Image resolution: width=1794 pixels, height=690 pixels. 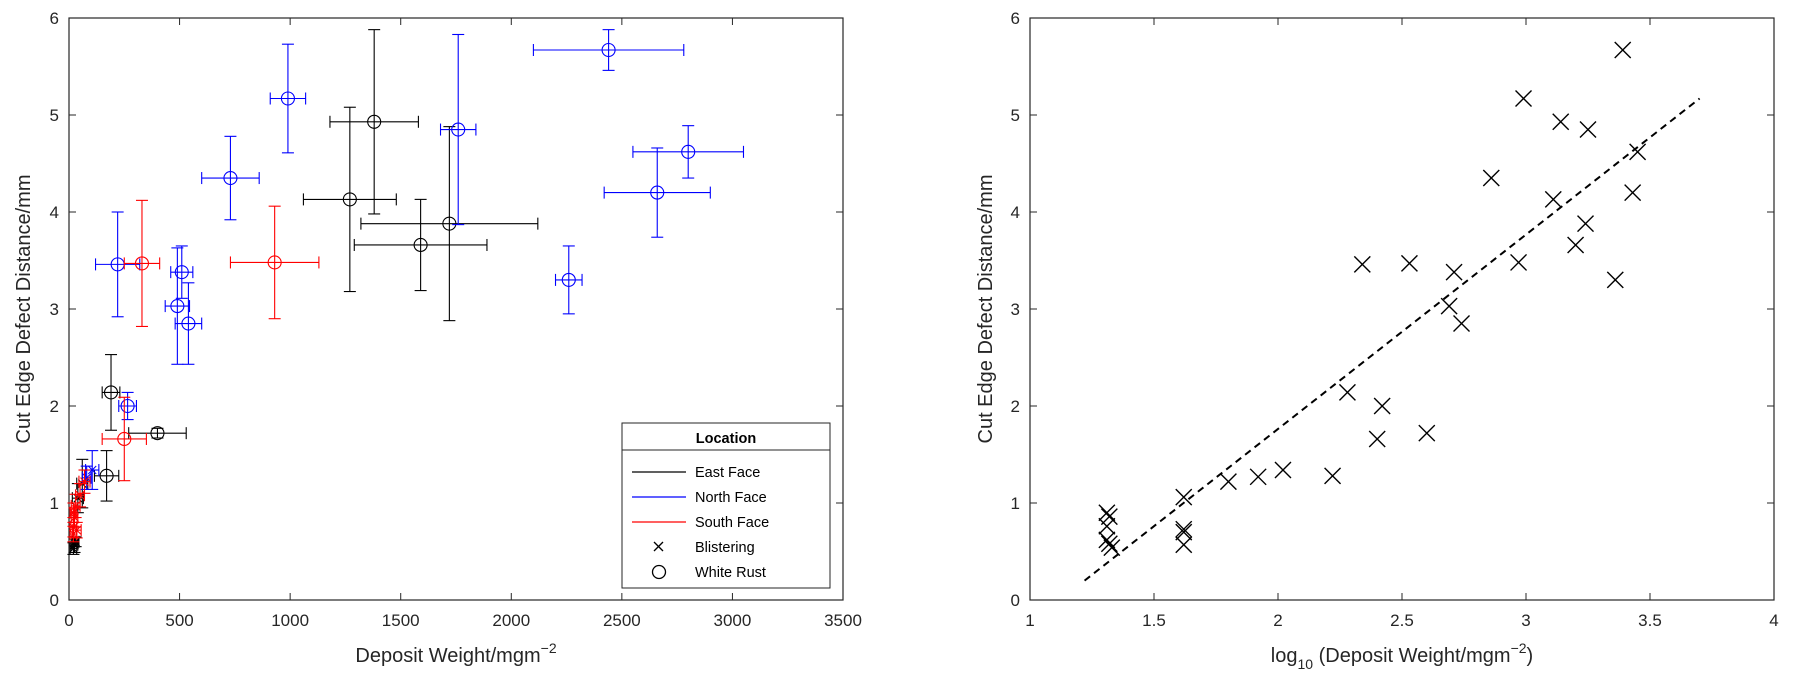 I want to click on chart1-xtick-label: 1000, so click(x=290, y=620).